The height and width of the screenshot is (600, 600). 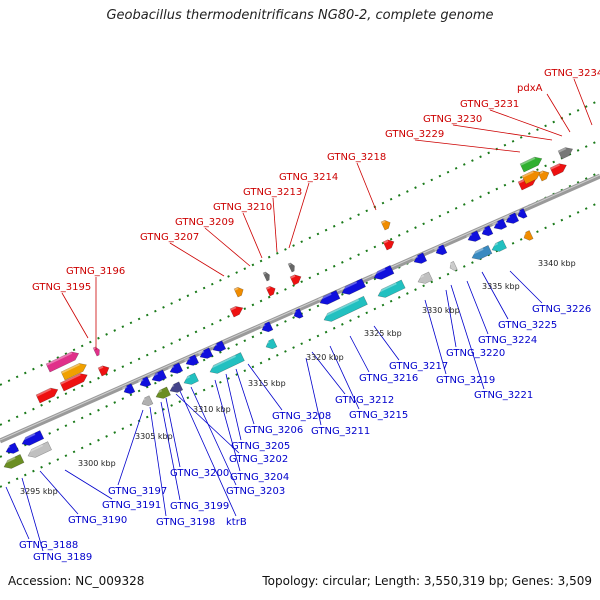 I want to click on scale-tick-label: 3325 kbp, so click(x=383, y=333).